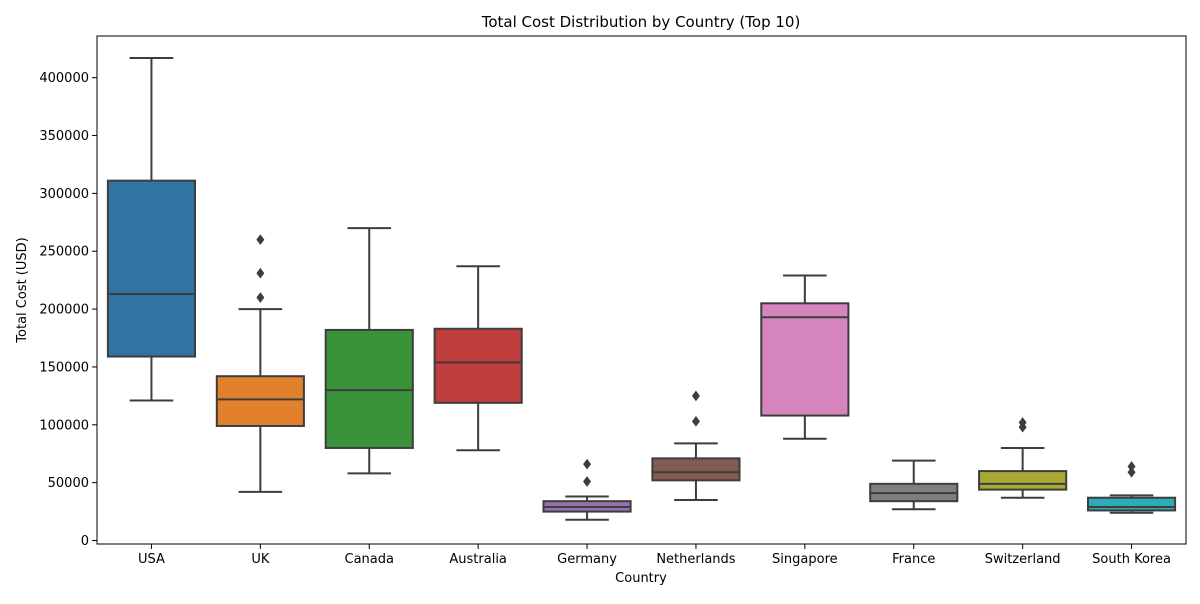 The image size is (1200, 604). What do you see at coordinates (913, 559) in the screenshot?
I see `x-tick-label: France` at bounding box center [913, 559].